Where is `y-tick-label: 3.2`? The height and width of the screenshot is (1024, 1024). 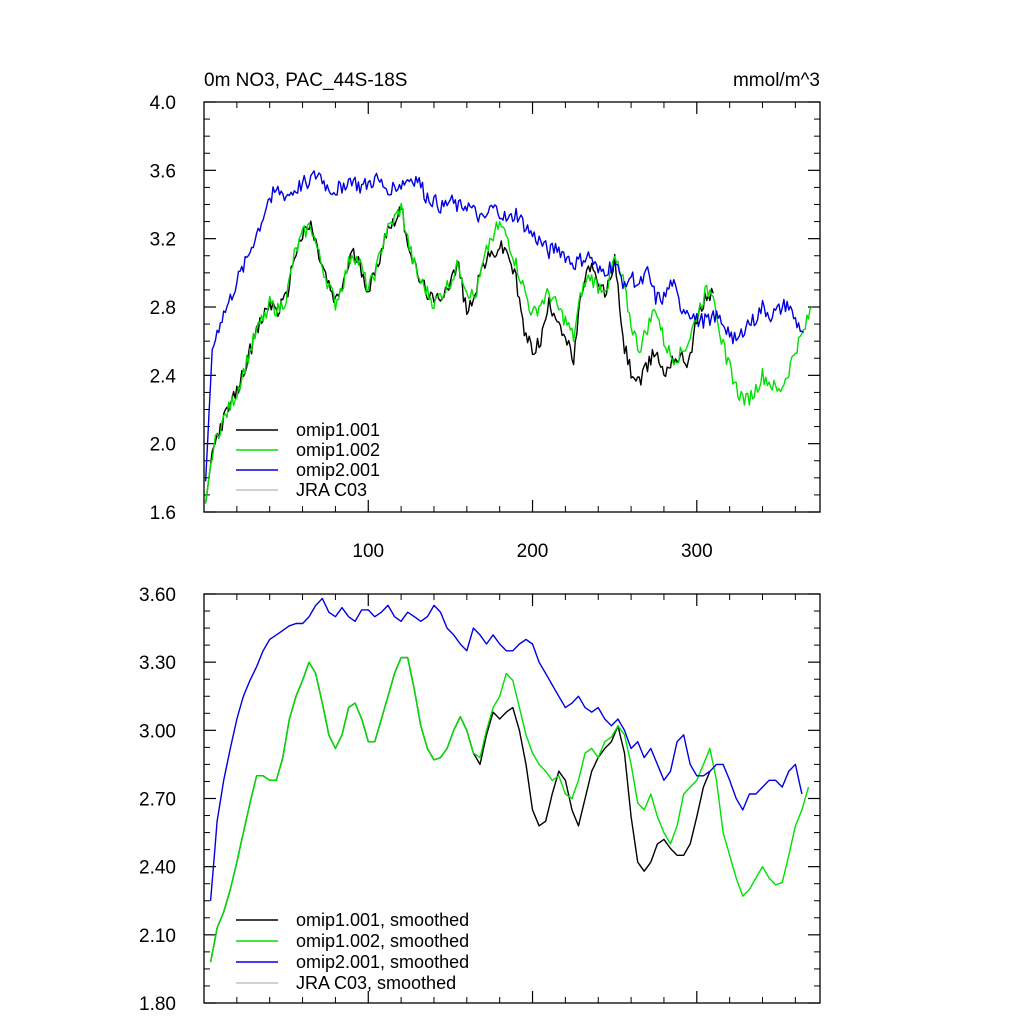 y-tick-label: 3.2 is located at coordinates (163, 240).